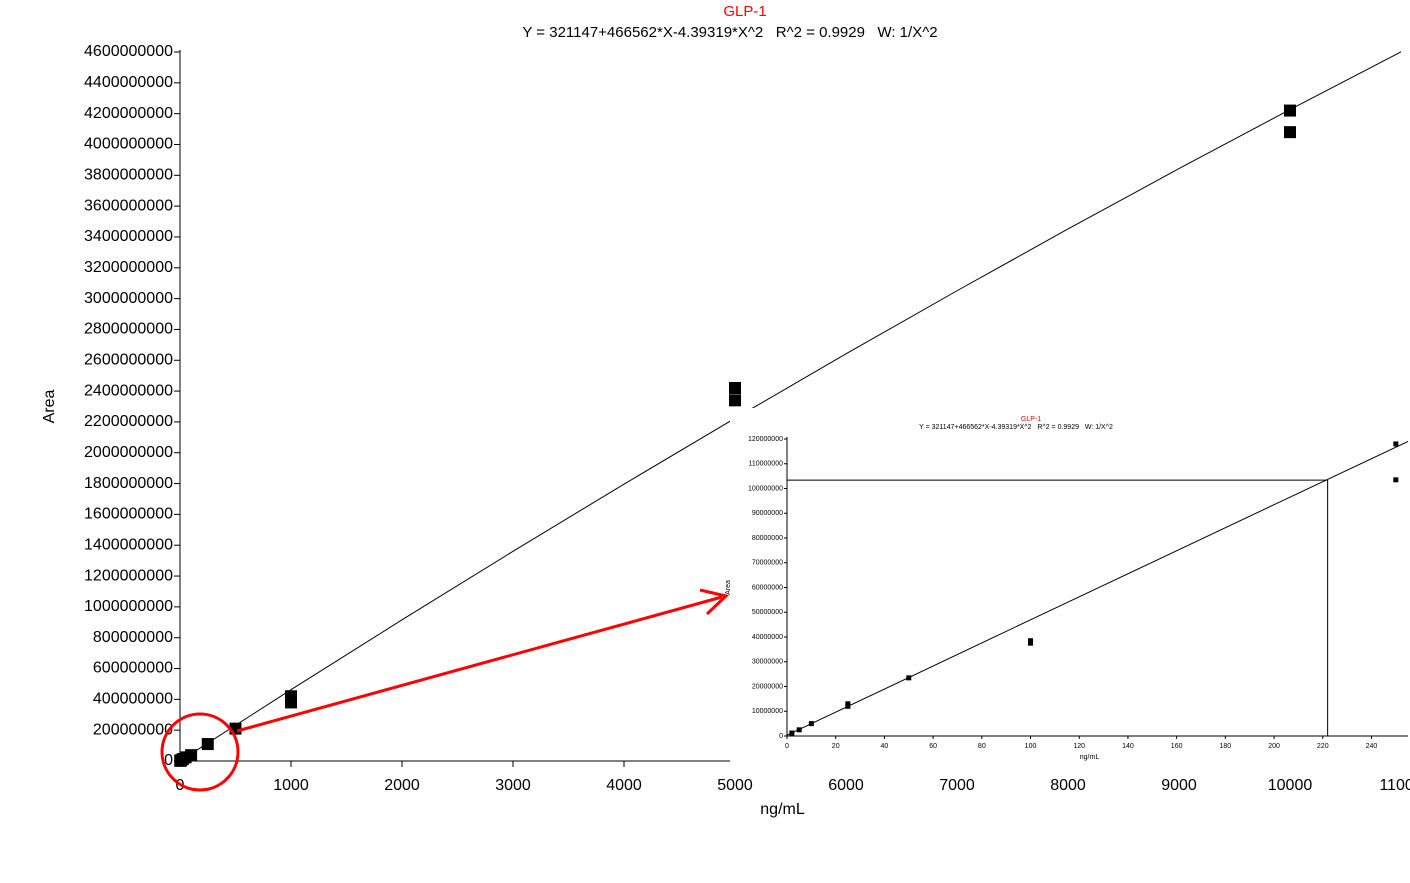  I want to click on y-tick-label: 1000000000, so click(128, 606).